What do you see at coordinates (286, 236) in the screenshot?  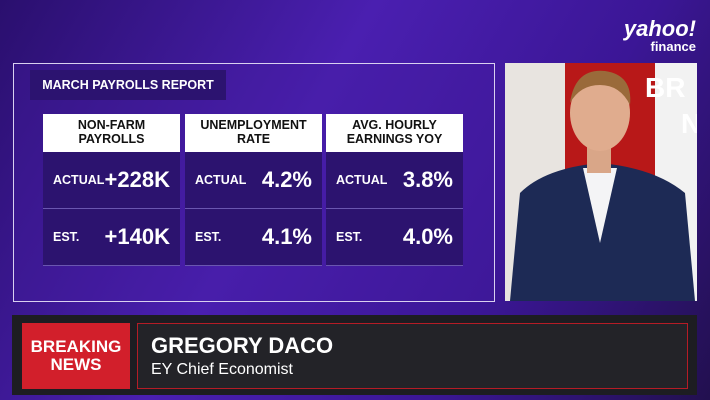 I see `stat-value: 4.1%` at bounding box center [286, 236].